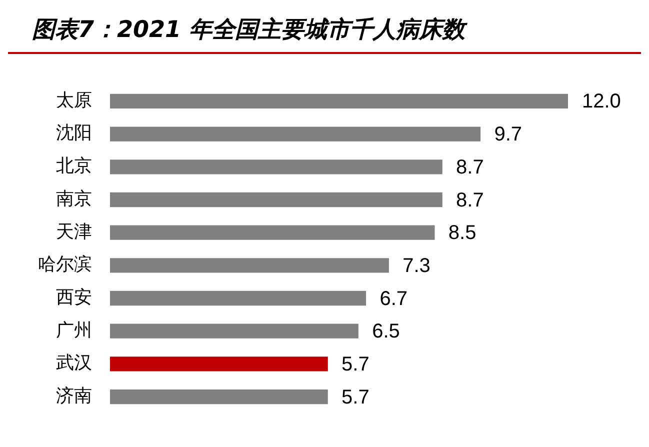 This screenshot has height=447, width=649. I want to click on y-tick-label: 天津, so click(74, 231).